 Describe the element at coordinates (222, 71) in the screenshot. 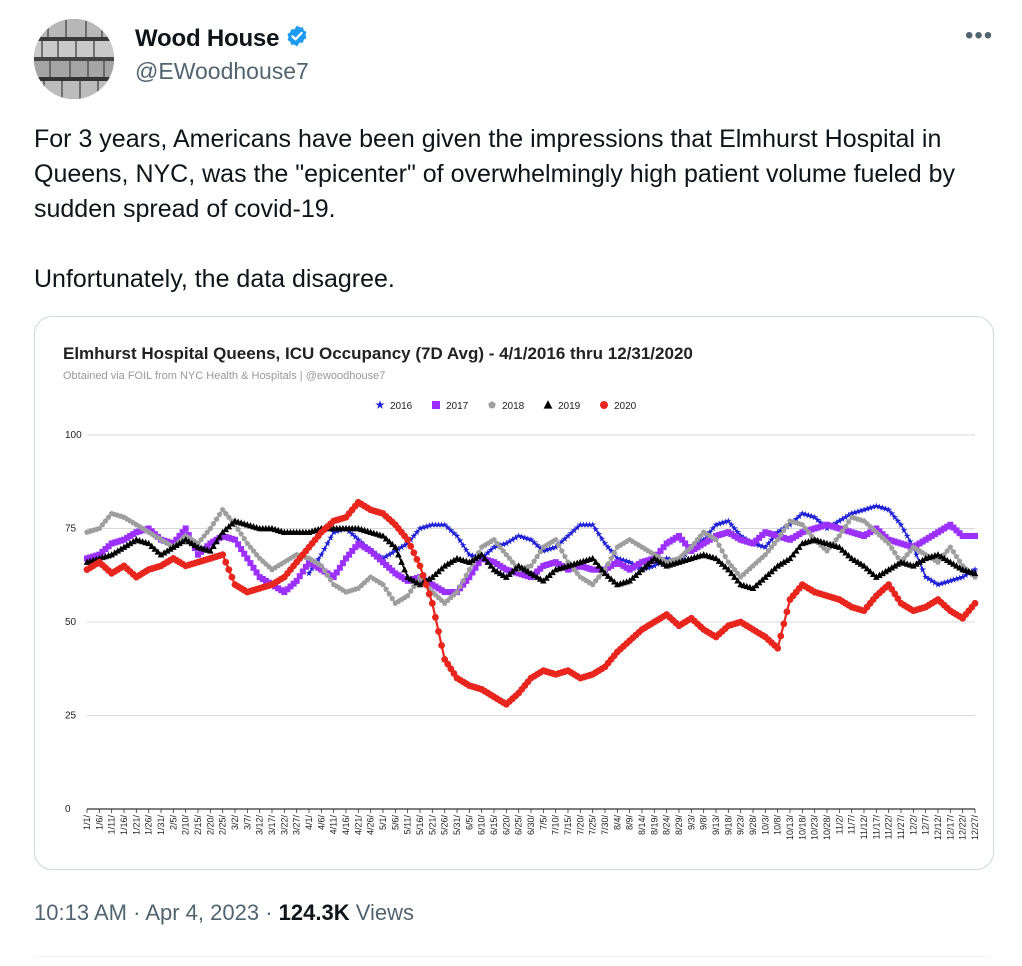

I see `author-handle: @EWoodhouse7` at that location.